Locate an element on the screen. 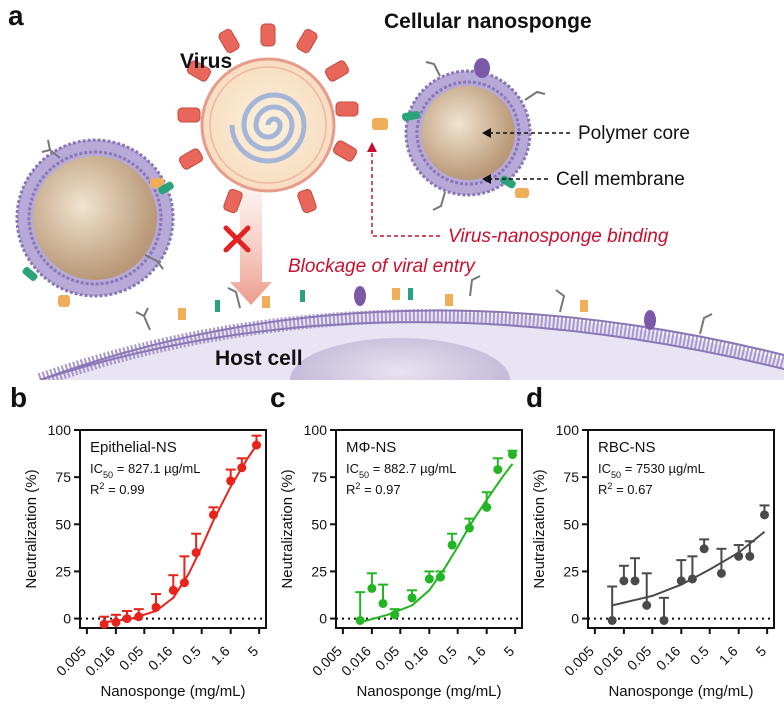 The image size is (784, 707). label-cell-membrane: Cell membrane is located at coordinates (620, 179).